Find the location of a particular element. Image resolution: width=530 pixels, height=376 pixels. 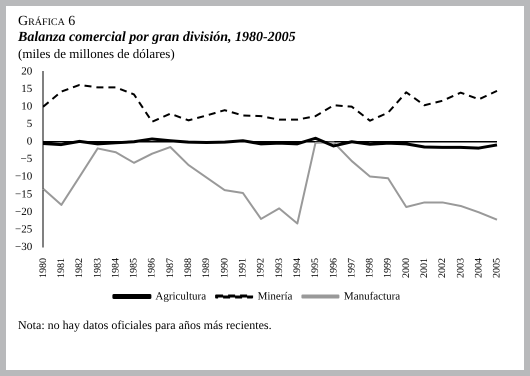

legend-label: Manufactura is located at coordinates (372, 296).